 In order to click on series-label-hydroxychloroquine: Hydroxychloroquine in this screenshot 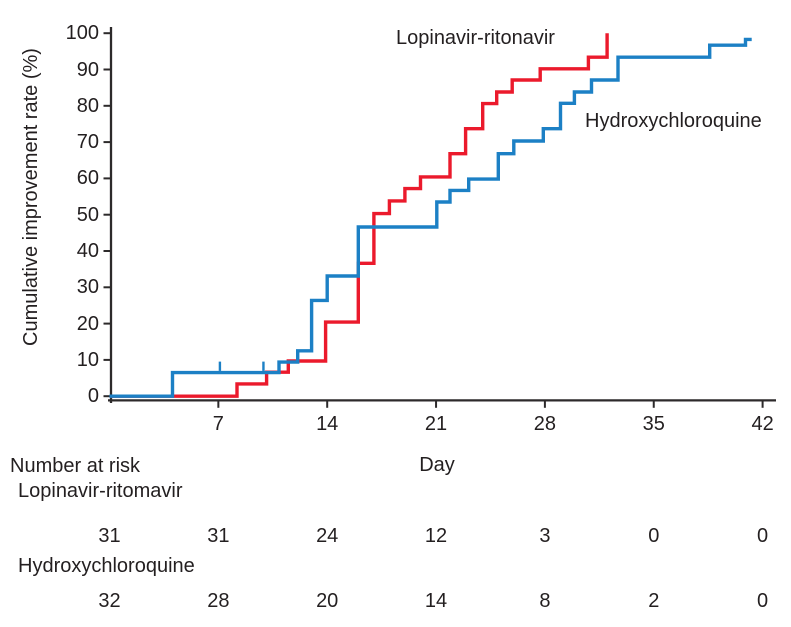, I will do `click(673, 121)`.